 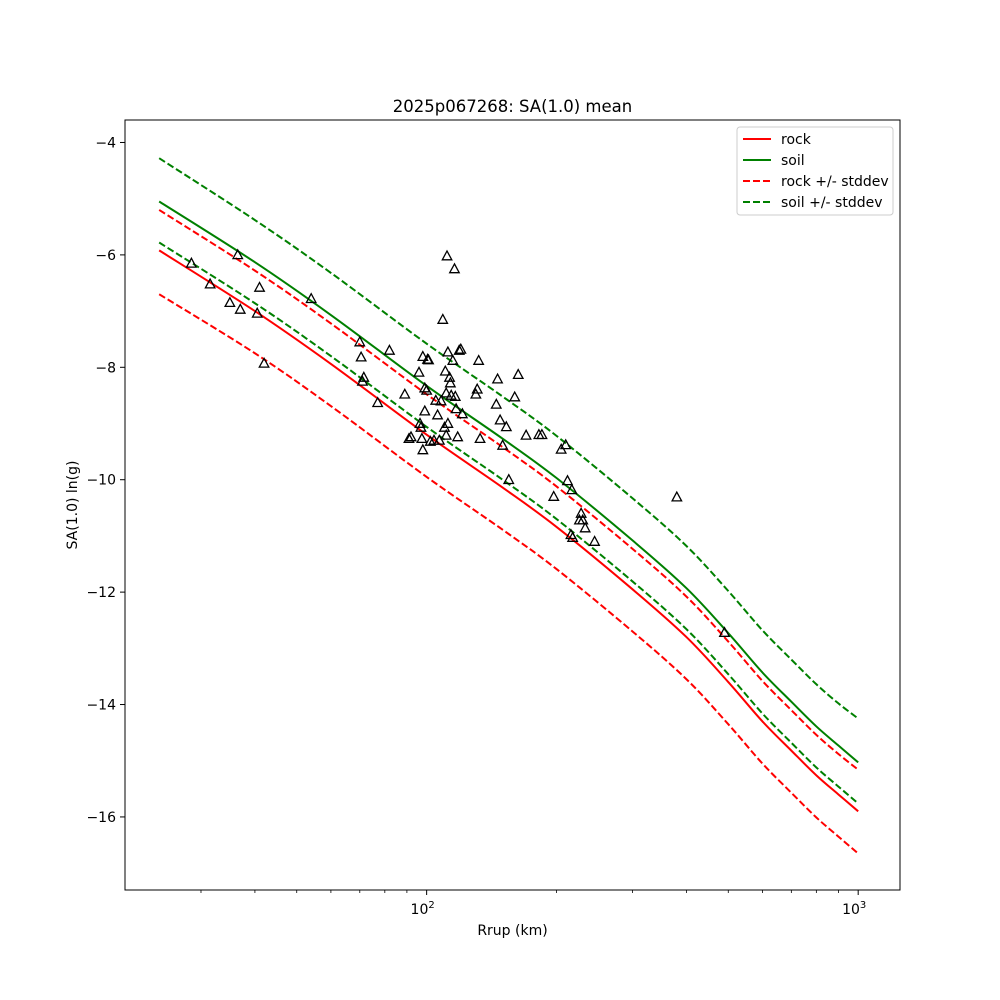 I want to click on y-tick-label: −4, so click(x=105, y=143).